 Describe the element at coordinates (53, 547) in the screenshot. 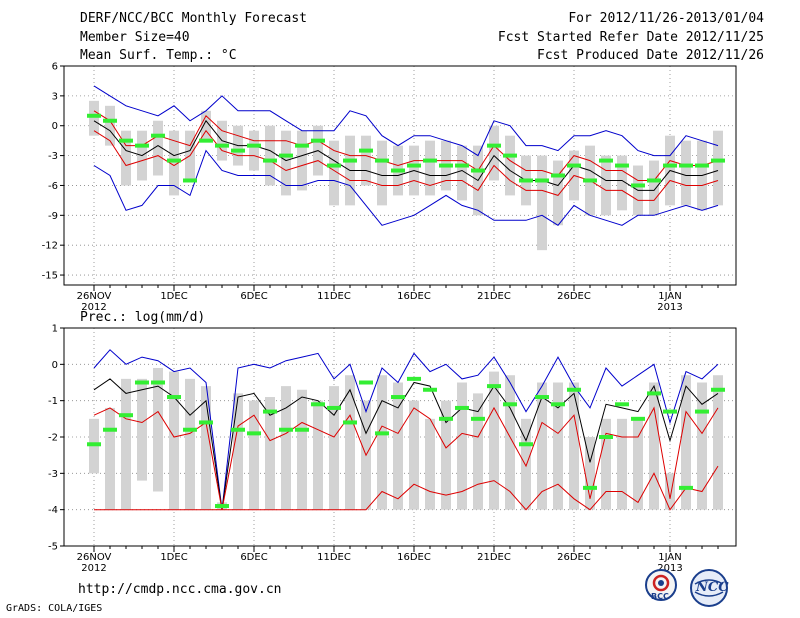

I see `y-tick-label: -5` at that location.